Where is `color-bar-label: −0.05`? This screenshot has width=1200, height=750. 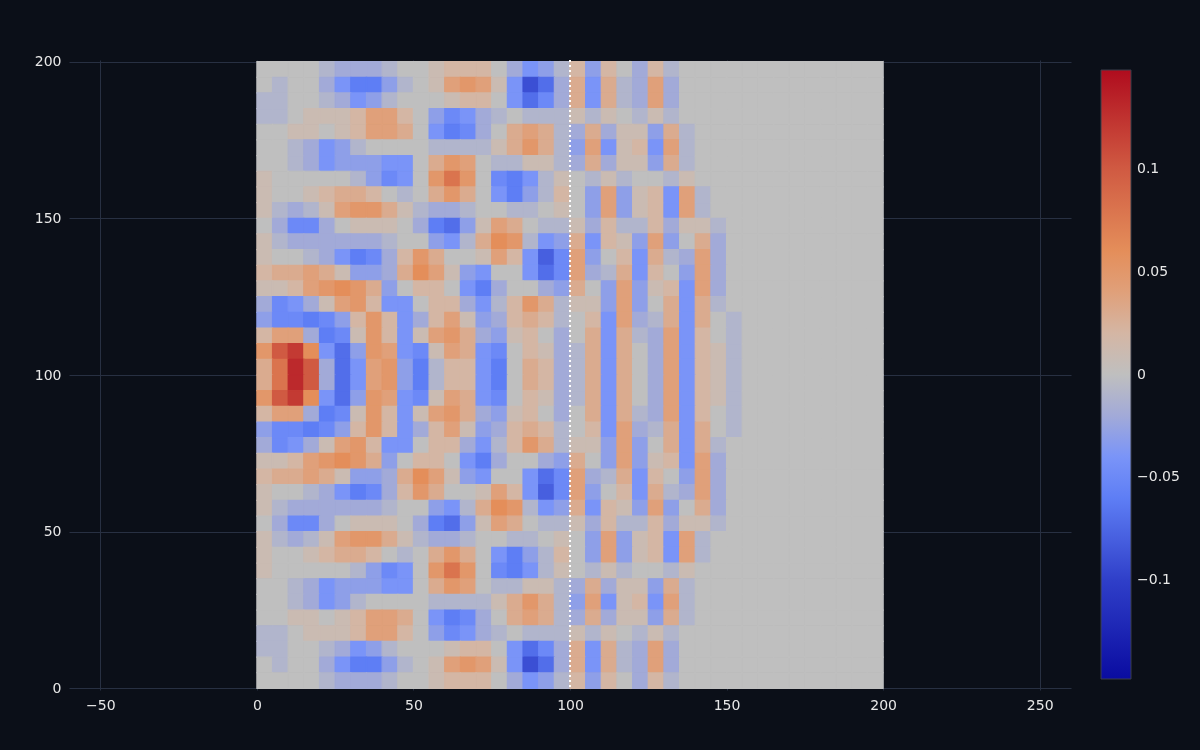
color-bar-label: −0.05 is located at coordinates (1158, 476).